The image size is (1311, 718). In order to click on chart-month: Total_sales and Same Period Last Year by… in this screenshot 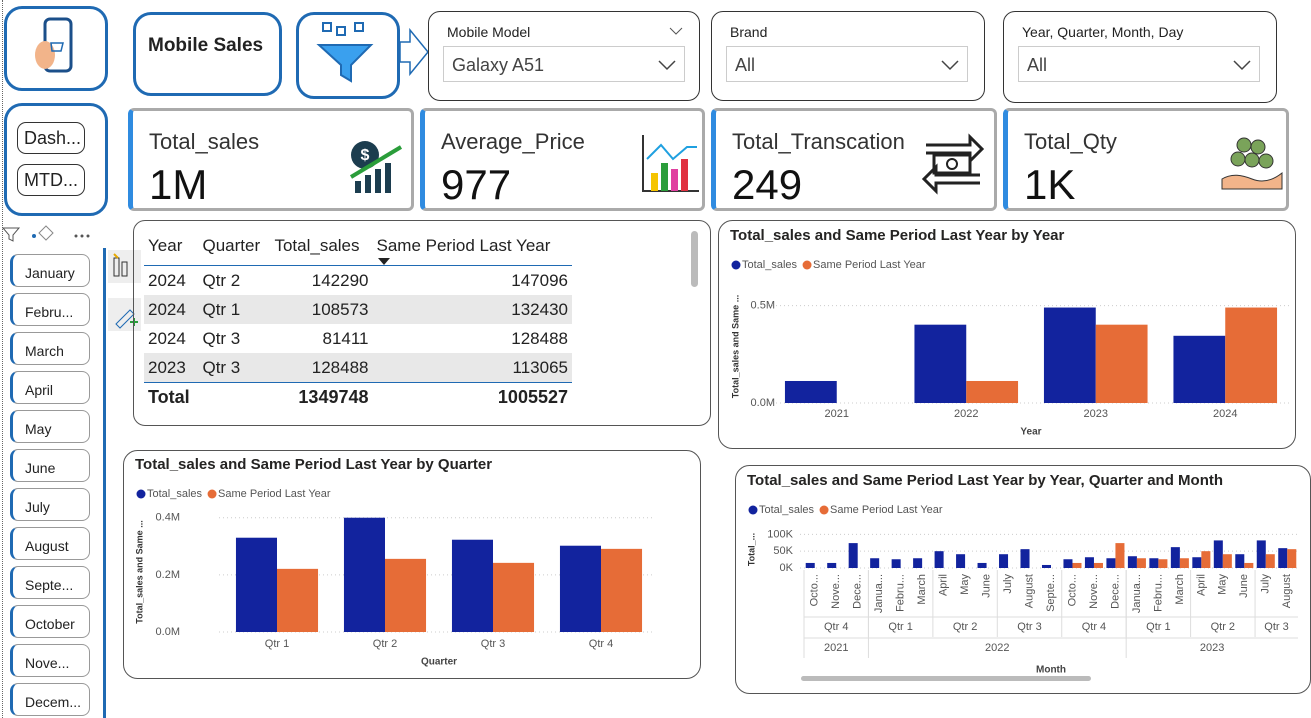, I will do `click(1023, 579)`.